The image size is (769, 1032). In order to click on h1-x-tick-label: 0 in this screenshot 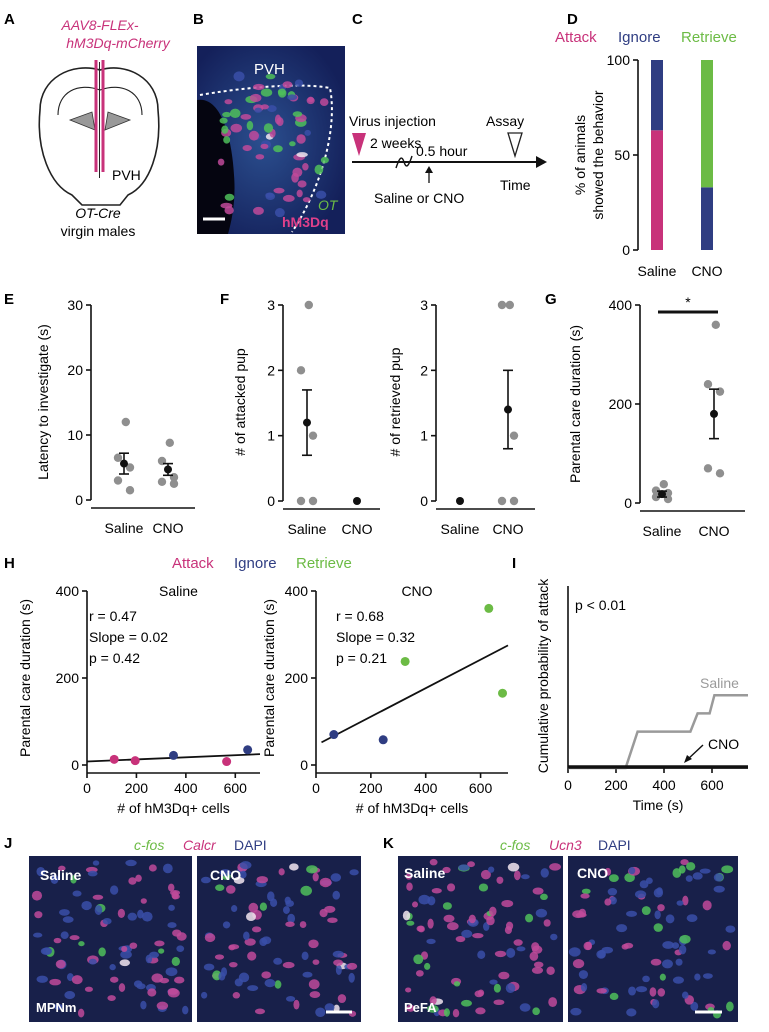, I will do `click(87, 788)`.